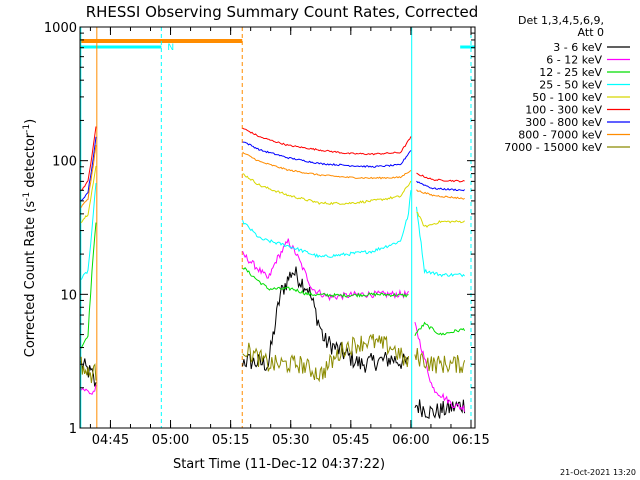 This screenshot has height=480, width=640. I want to click on legend-label-6: 100 - 300 keV, so click(563, 110).